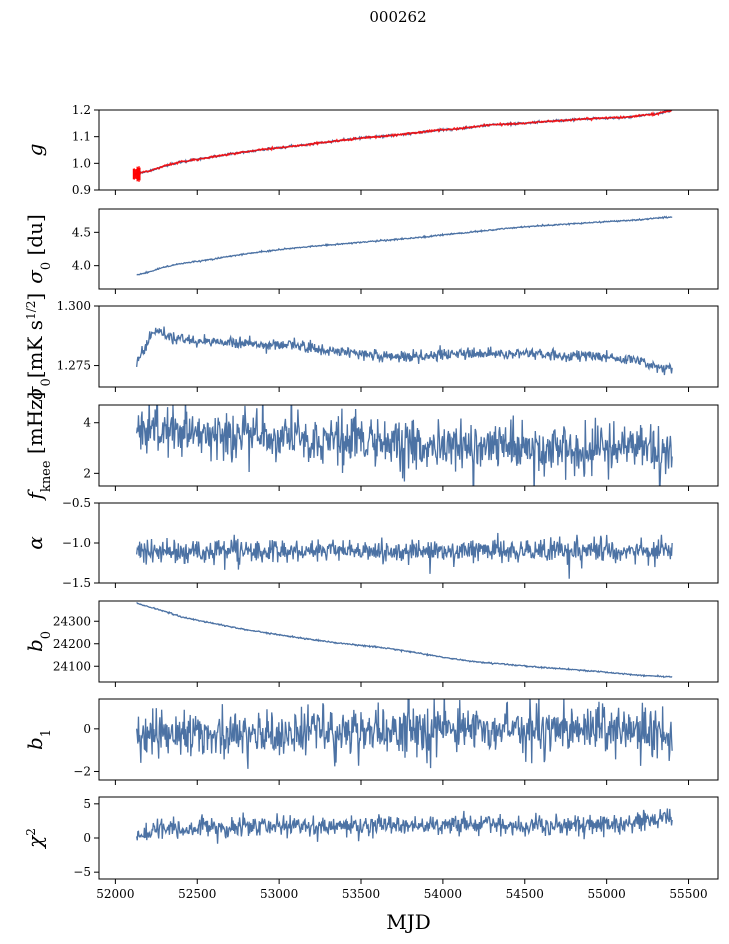 Image resolution: width=729 pixels, height=944 pixels. What do you see at coordinates (38, 739) in the screenshot?
I see `ylabel-b1: b1` at bounding box center [38, 739].